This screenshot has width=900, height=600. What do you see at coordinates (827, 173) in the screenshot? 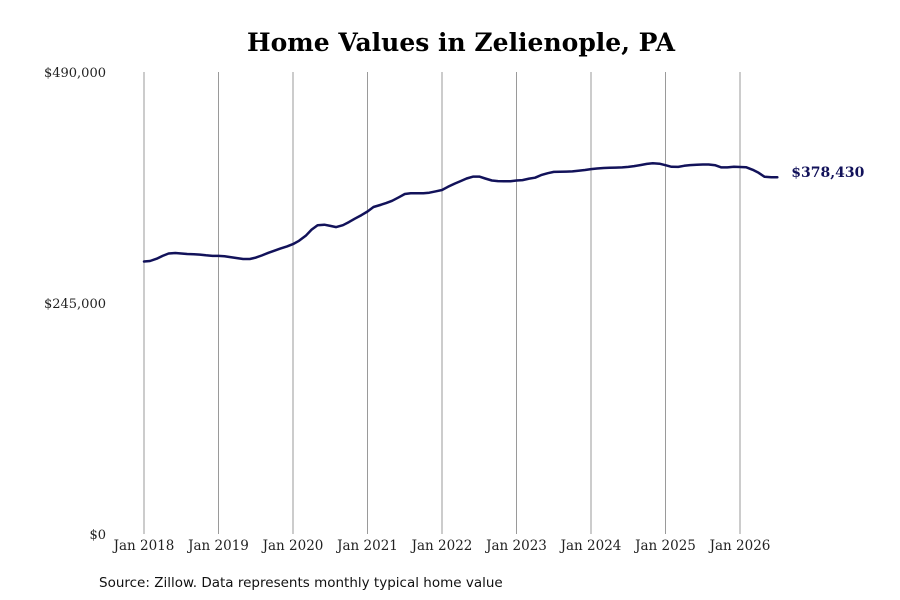
I see `latest-value-label: $378,430` at bounding box center [827, 173].